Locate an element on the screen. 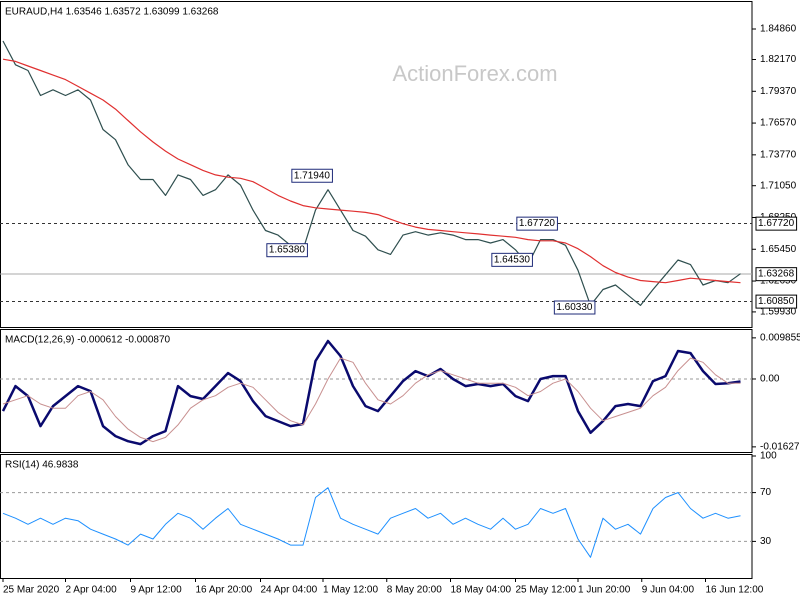 The height and width of the screenshot is (600, 800). level-label: 1.60850 is located at coordinates (776, 301).